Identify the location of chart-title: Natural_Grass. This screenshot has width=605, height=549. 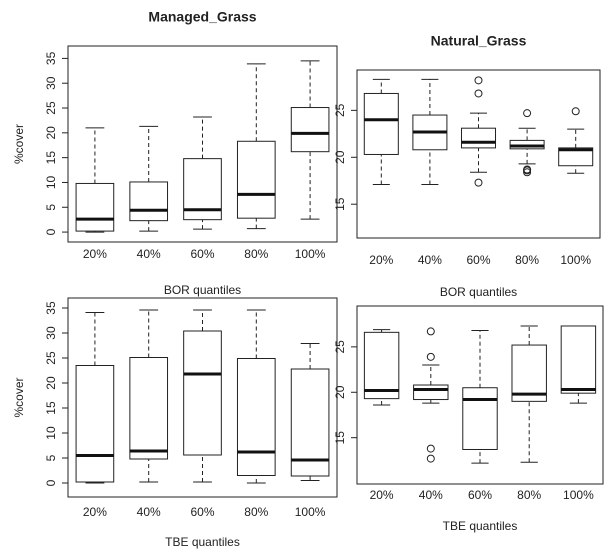
(479, 41).